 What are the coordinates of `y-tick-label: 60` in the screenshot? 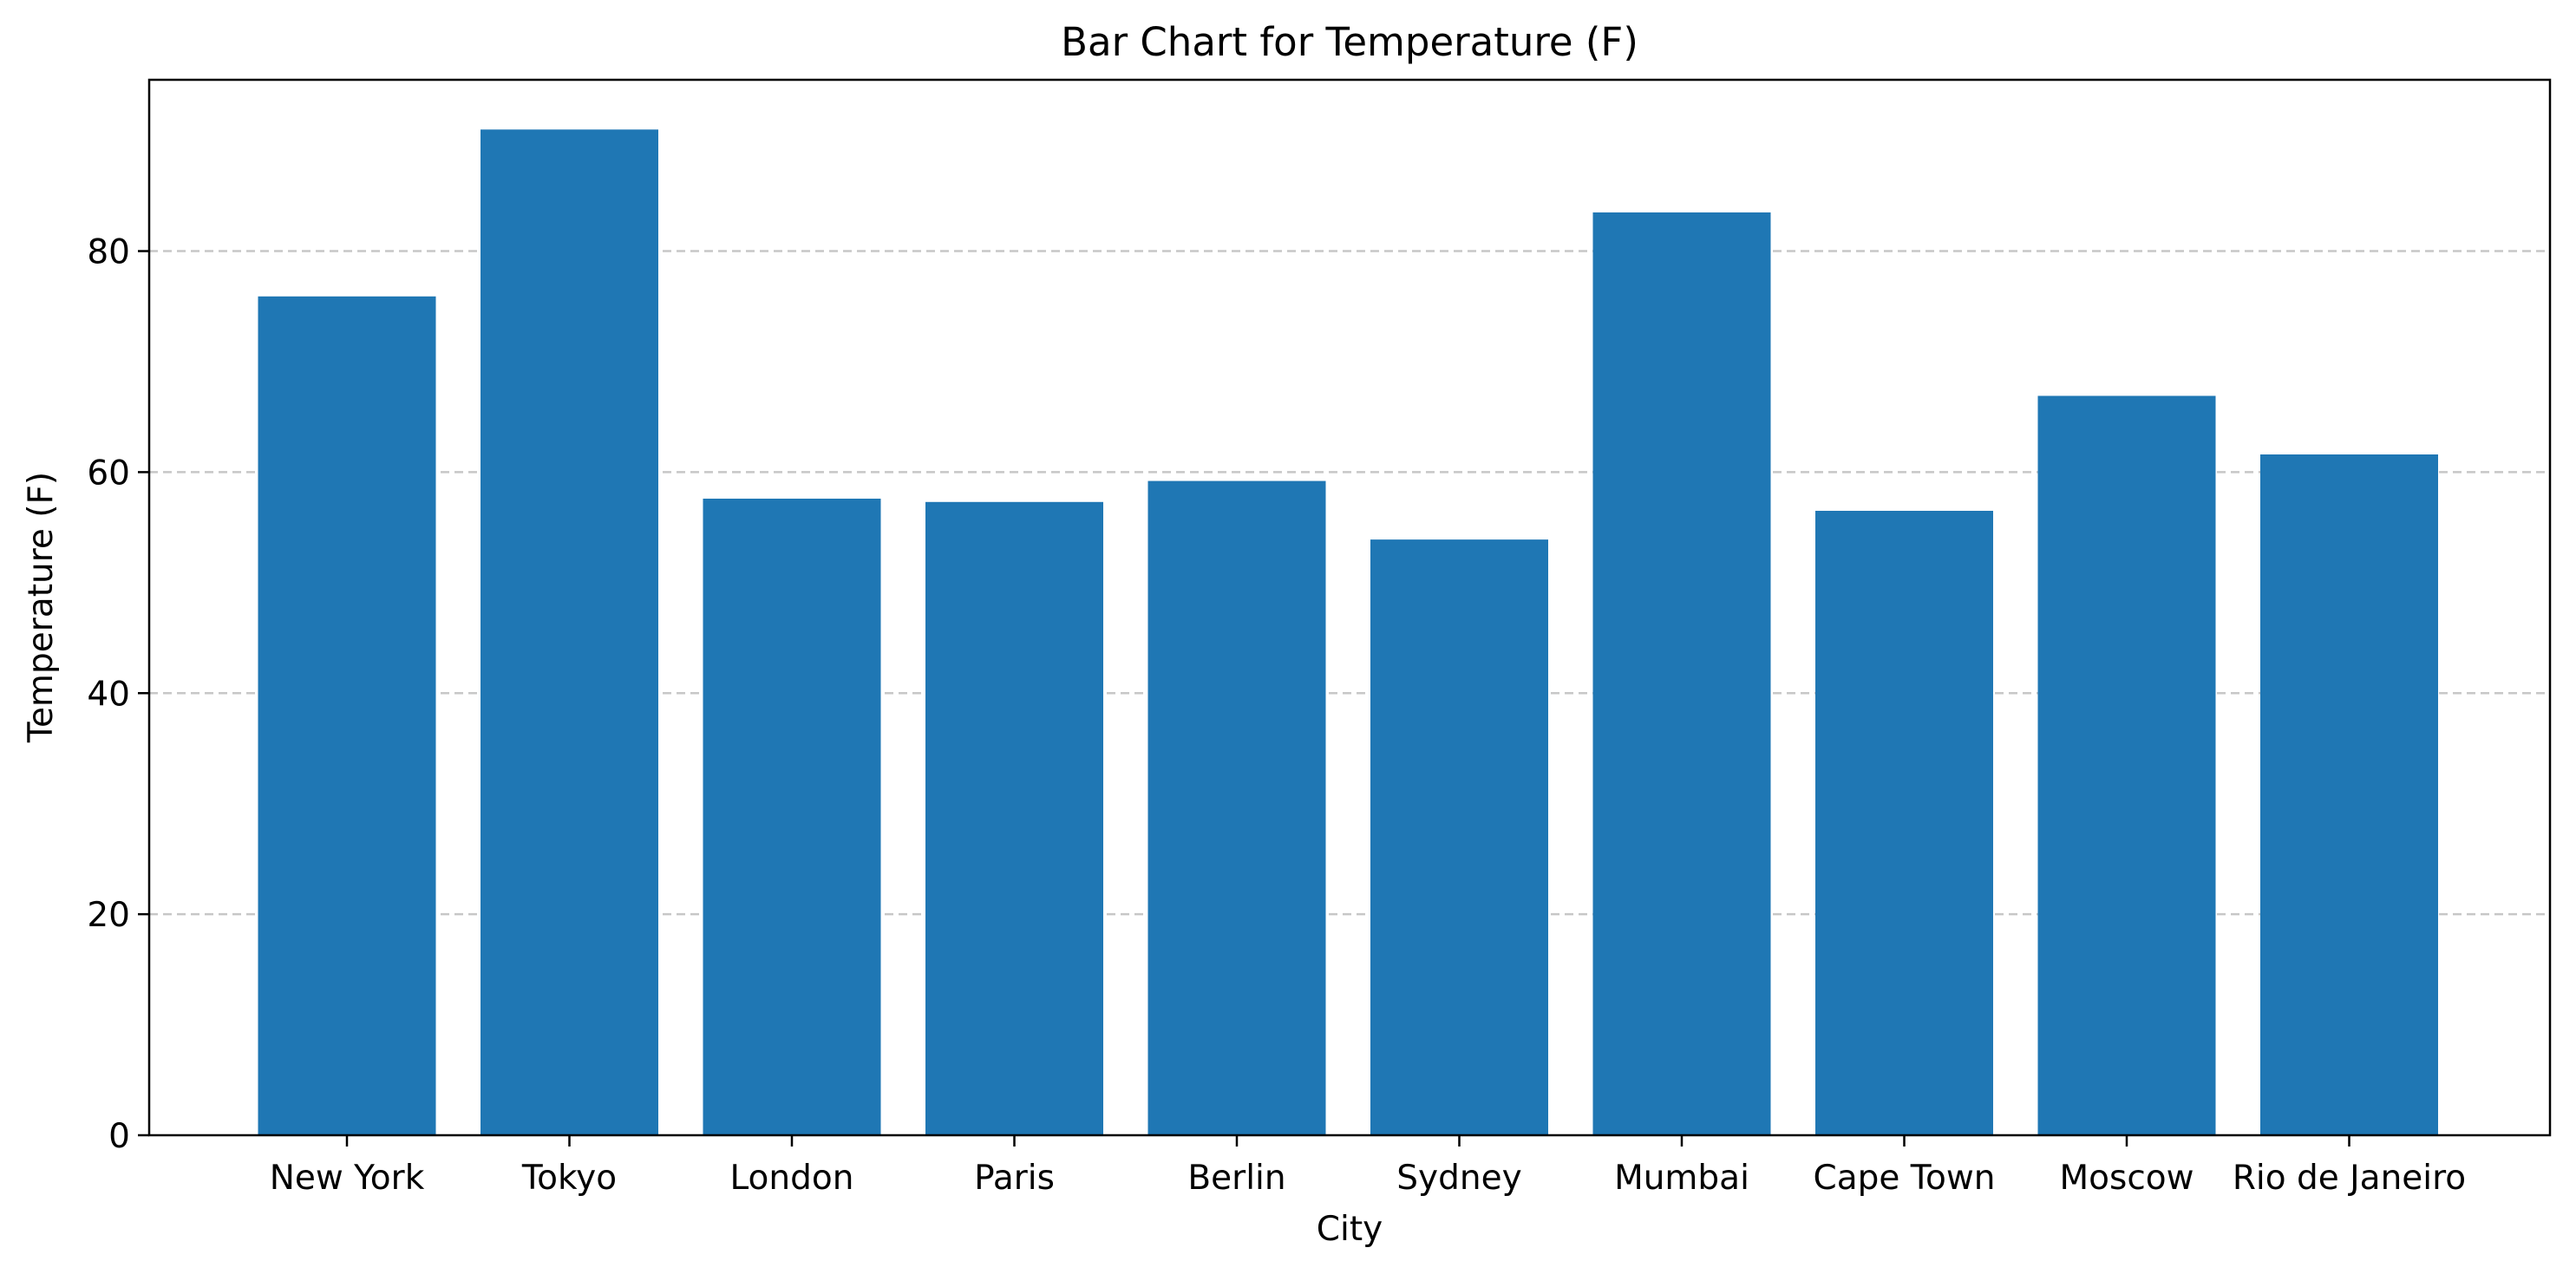 It's located at (108, 474).